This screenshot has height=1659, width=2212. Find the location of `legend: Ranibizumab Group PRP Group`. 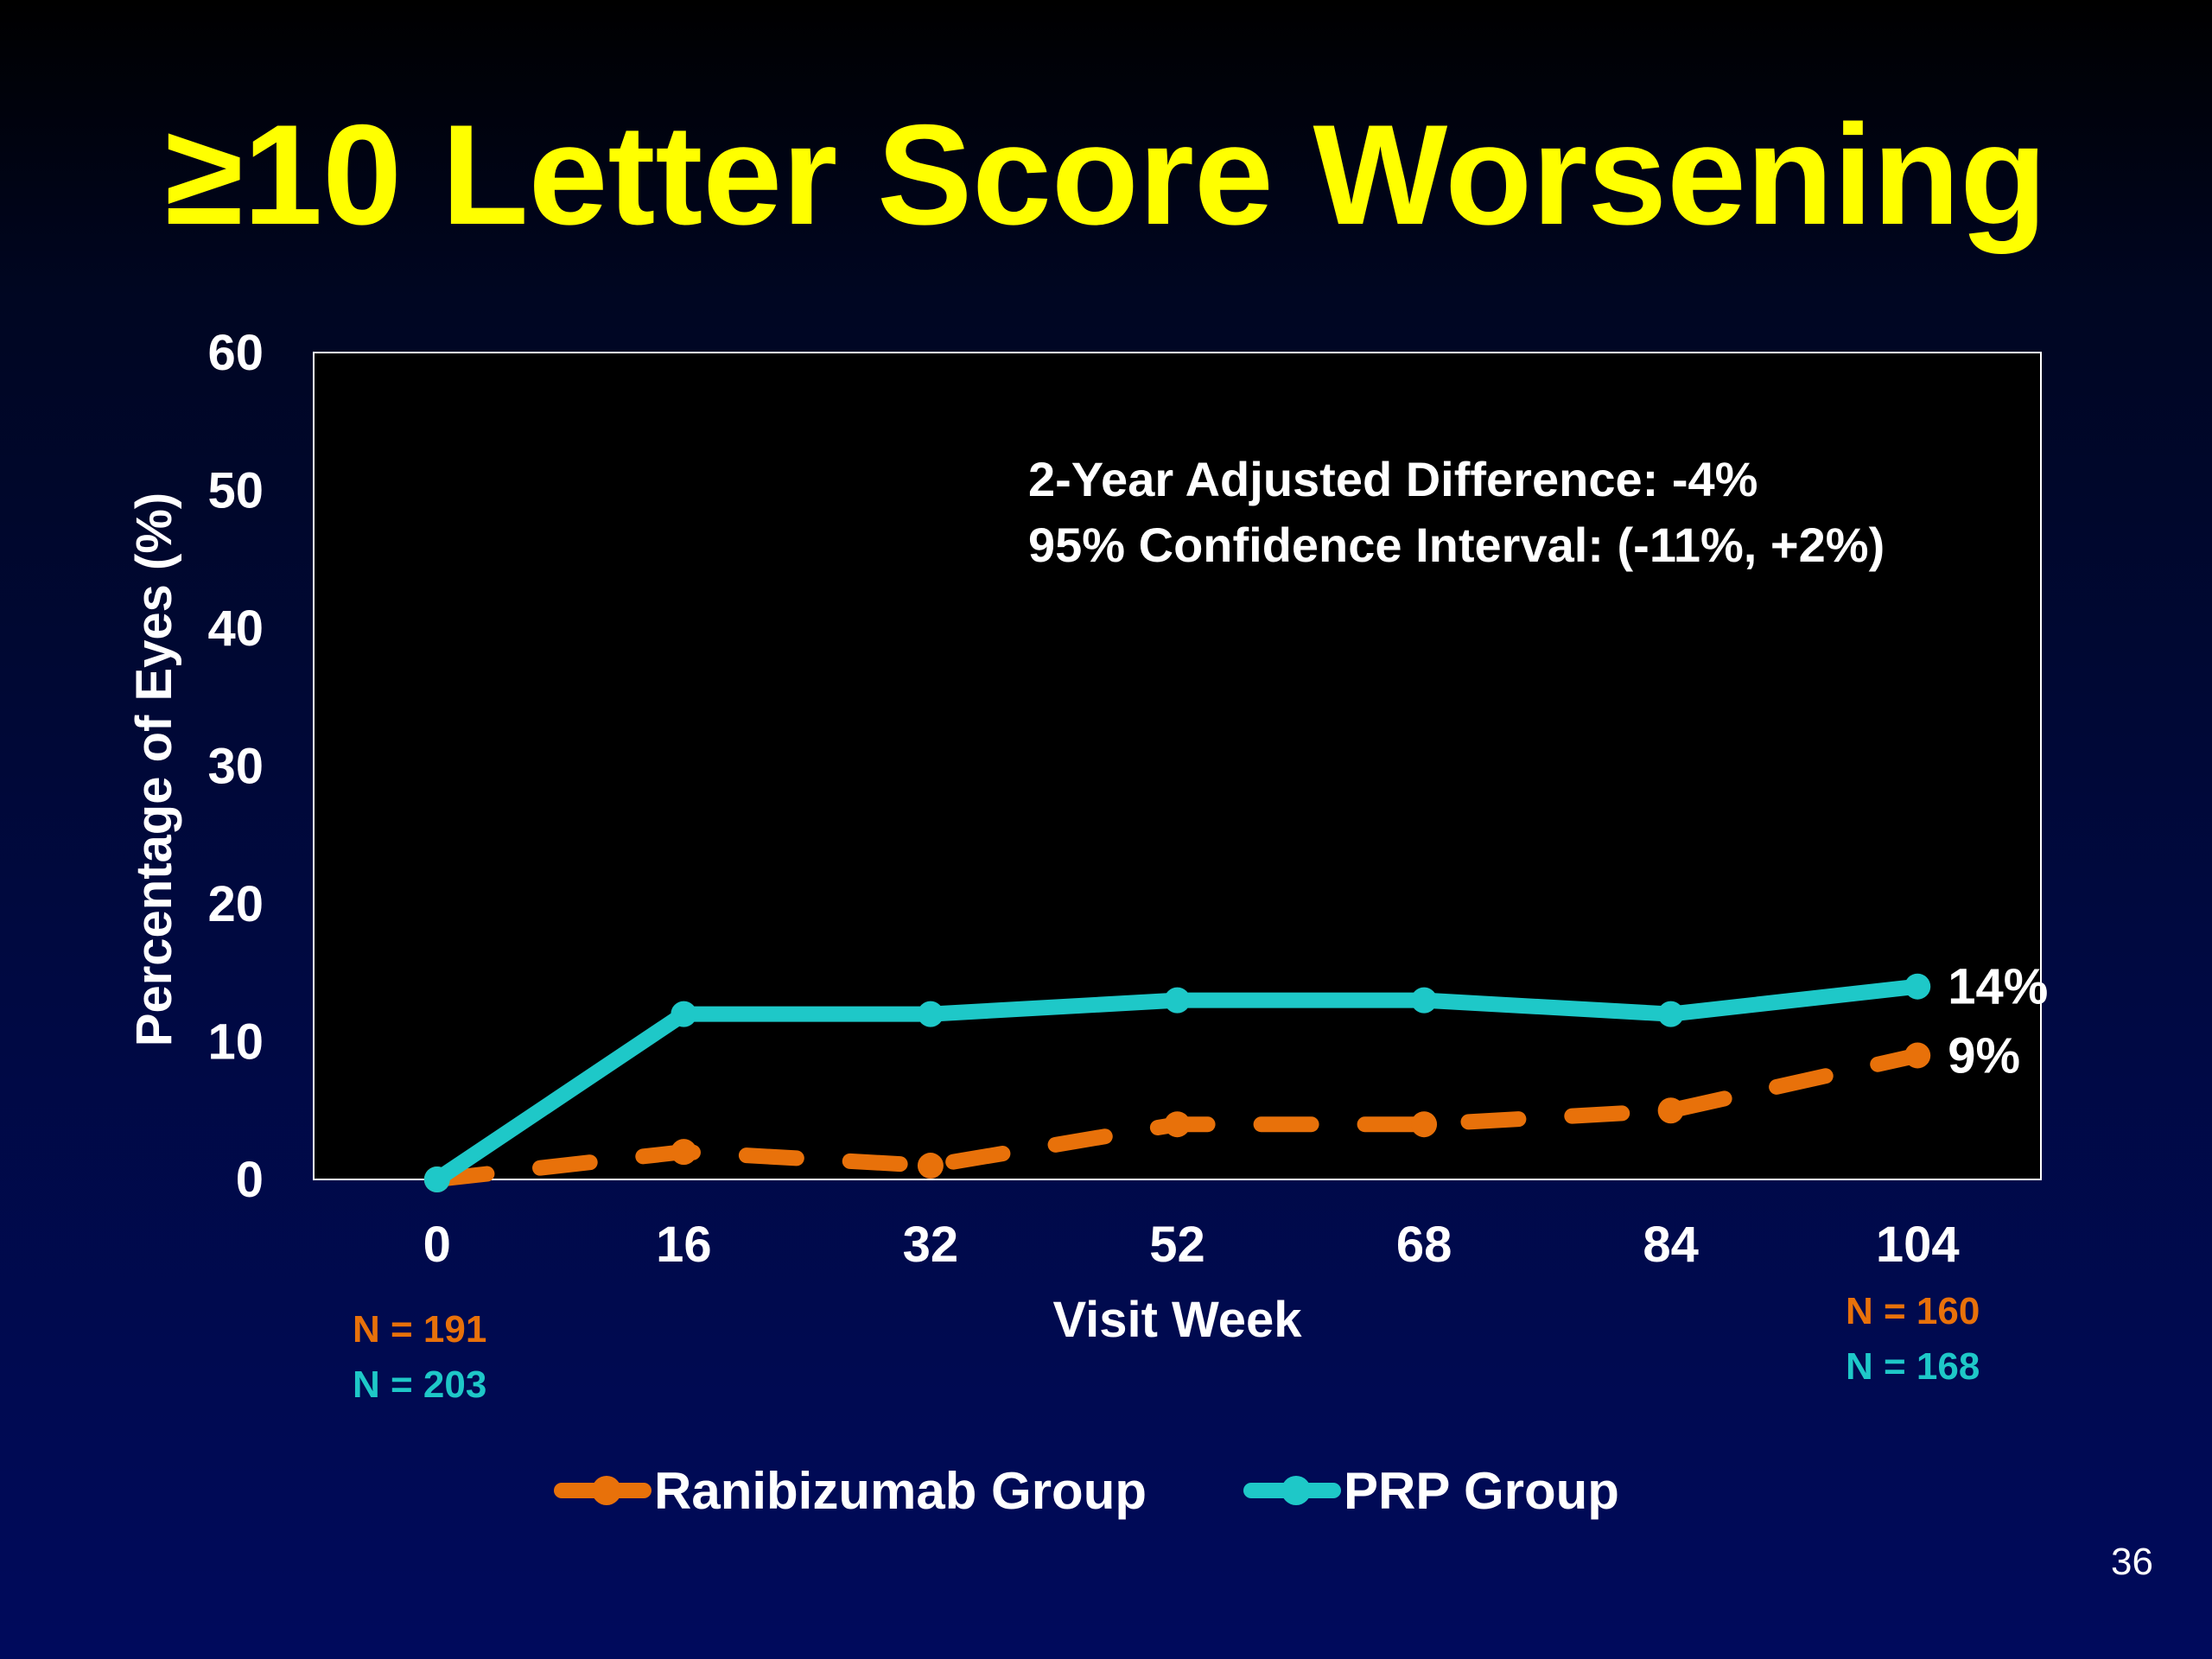

legend: Ranibizumab Group PRP Group is located at coordinates (1086, 1491).